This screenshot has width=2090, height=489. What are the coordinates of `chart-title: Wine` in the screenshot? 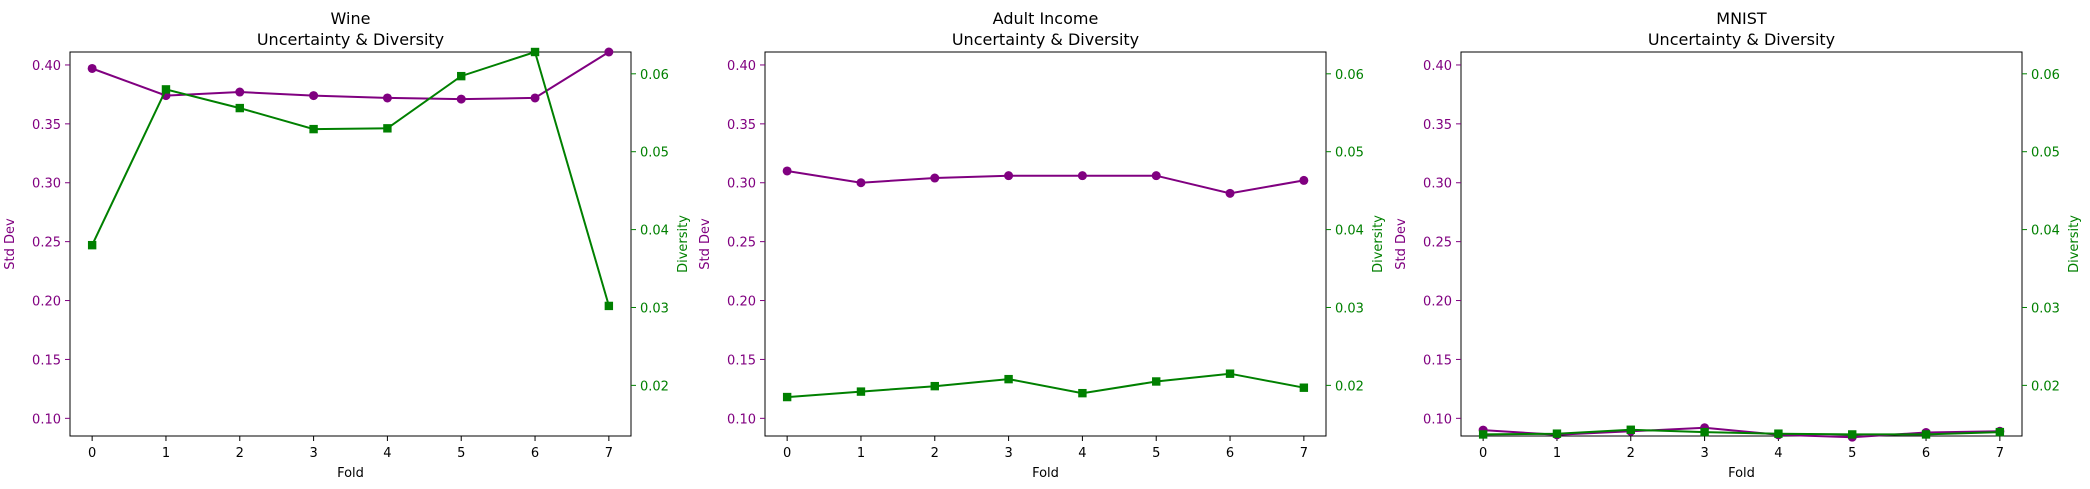 It's located at (351, 18).